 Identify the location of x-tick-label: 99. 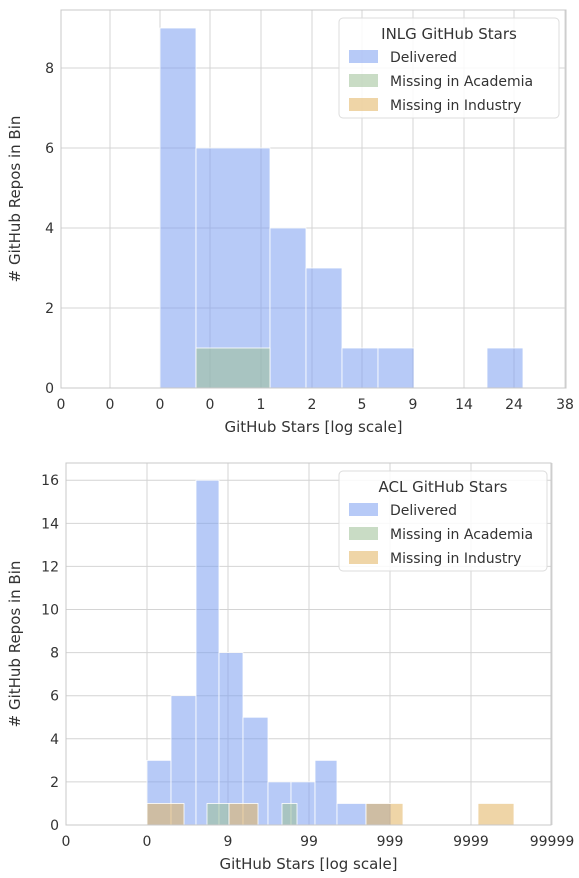
(309, 842).